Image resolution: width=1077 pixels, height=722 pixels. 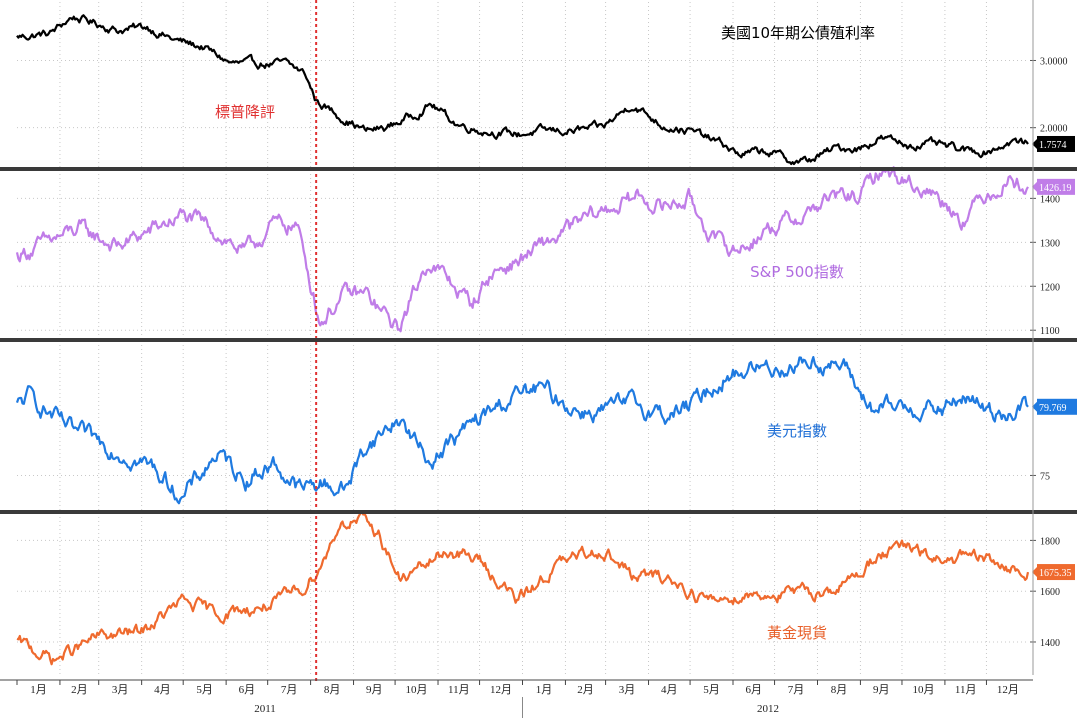 What do you see at coordinates (265, 709) in the screenshot?
I see `year-label-2011: 2011` at bounding box center [265, 709].